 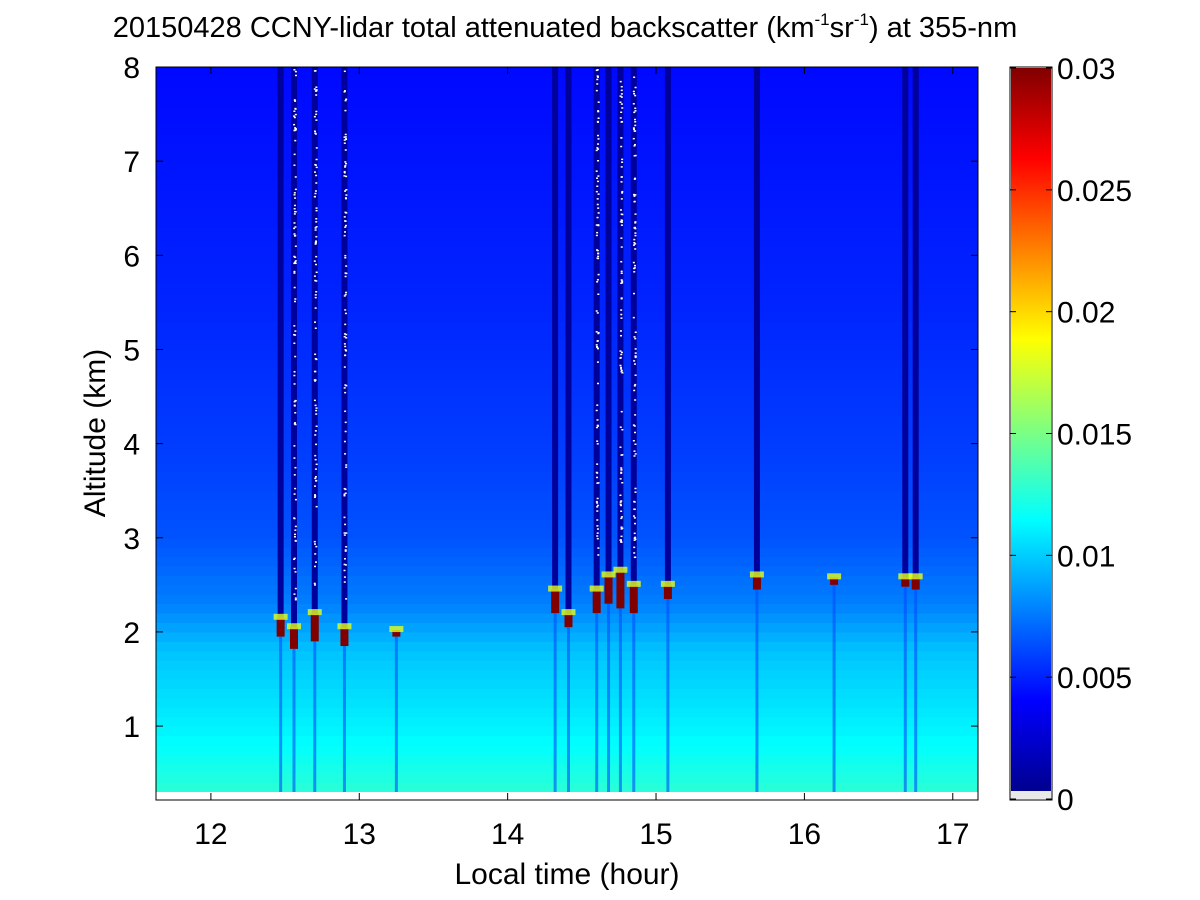 I want to click on x-axis-label: Local time (hour), so click(x=566, y=874).